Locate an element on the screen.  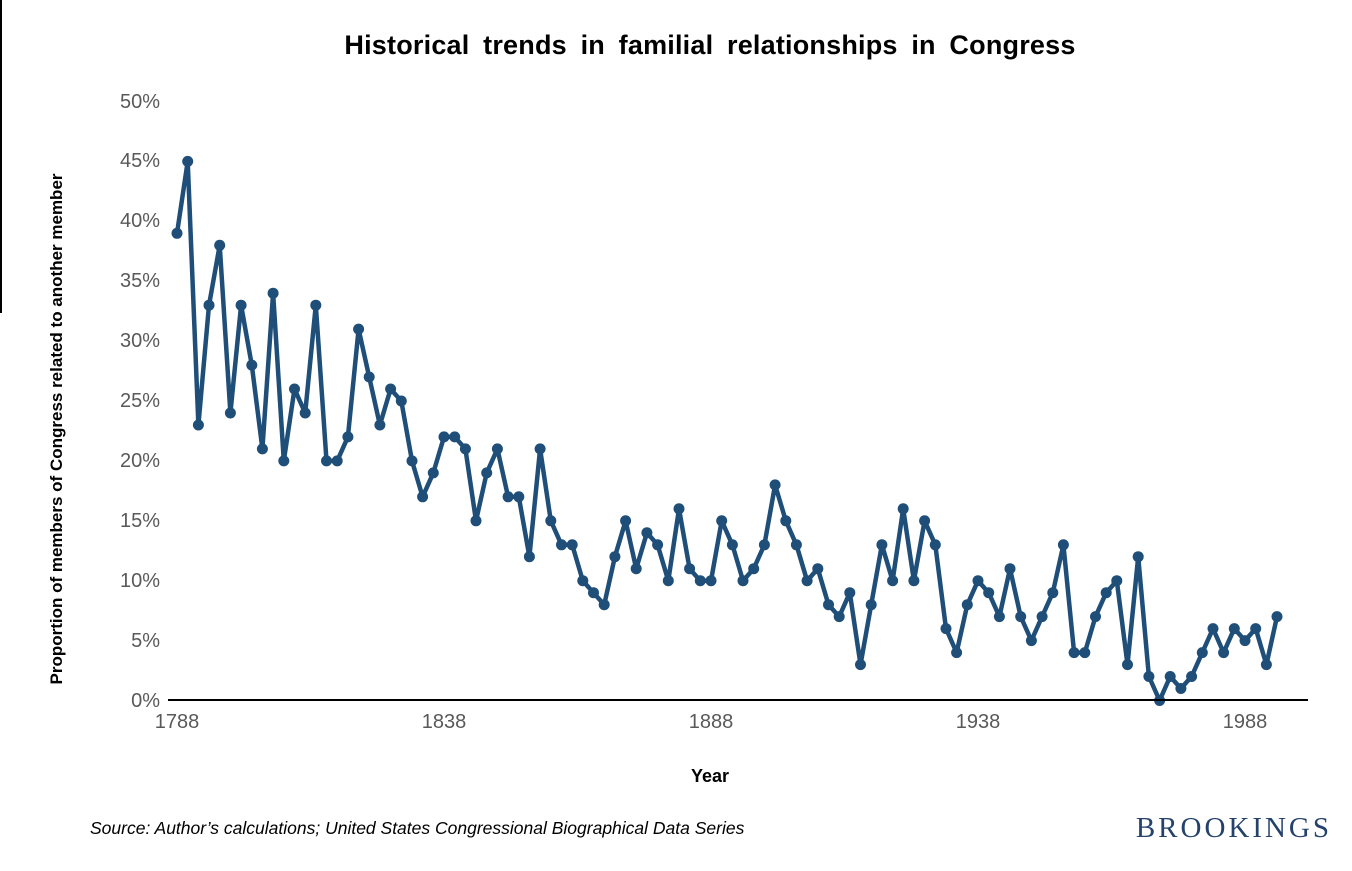
y-tick-label: 10% is located at coordinates (139, 580).